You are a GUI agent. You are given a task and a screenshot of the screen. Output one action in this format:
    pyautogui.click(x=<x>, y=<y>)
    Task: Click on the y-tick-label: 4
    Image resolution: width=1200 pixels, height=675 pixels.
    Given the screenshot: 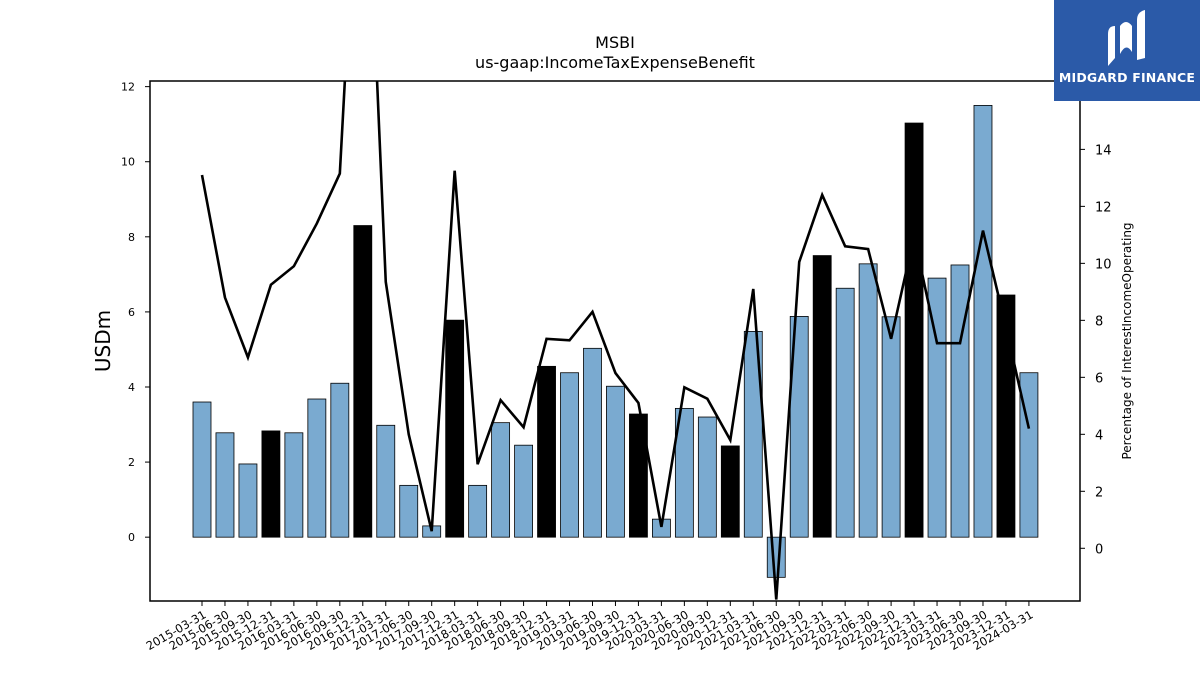 What is the action you would take?
    pyautogui.click(x=131, y=387)
    